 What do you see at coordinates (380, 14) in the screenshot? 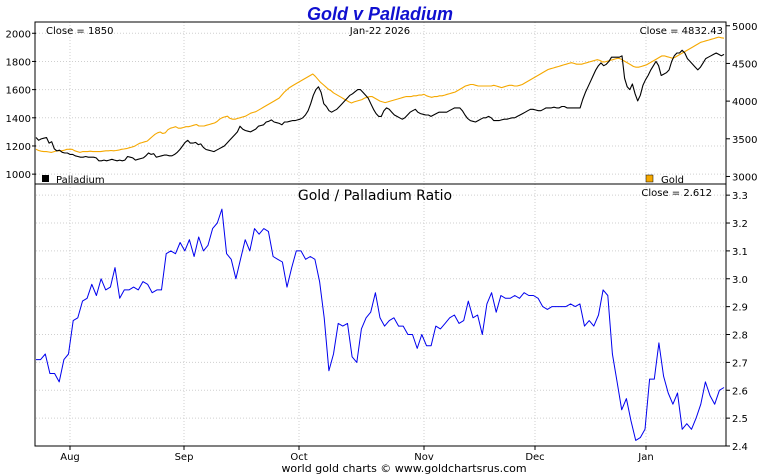
I see `chart-title: Gold v Palladium` at bounding box center [380, 14].